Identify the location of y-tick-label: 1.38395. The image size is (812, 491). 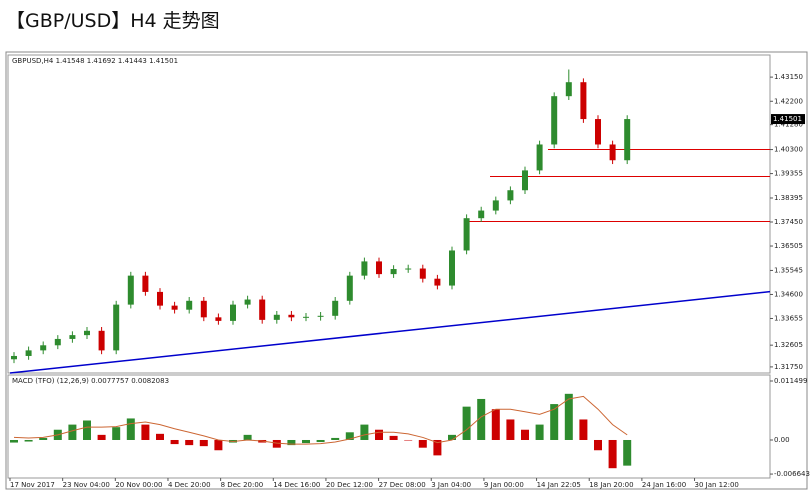
(788, 198).